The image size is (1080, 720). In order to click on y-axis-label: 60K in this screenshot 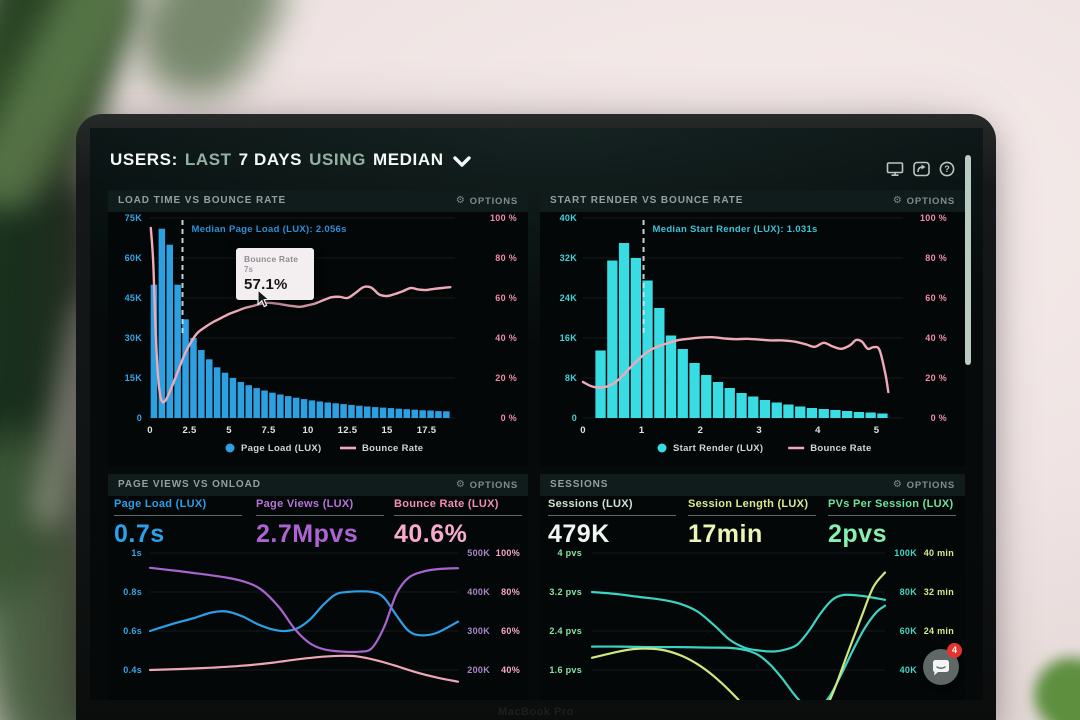, I will do `click(134, 258)`.